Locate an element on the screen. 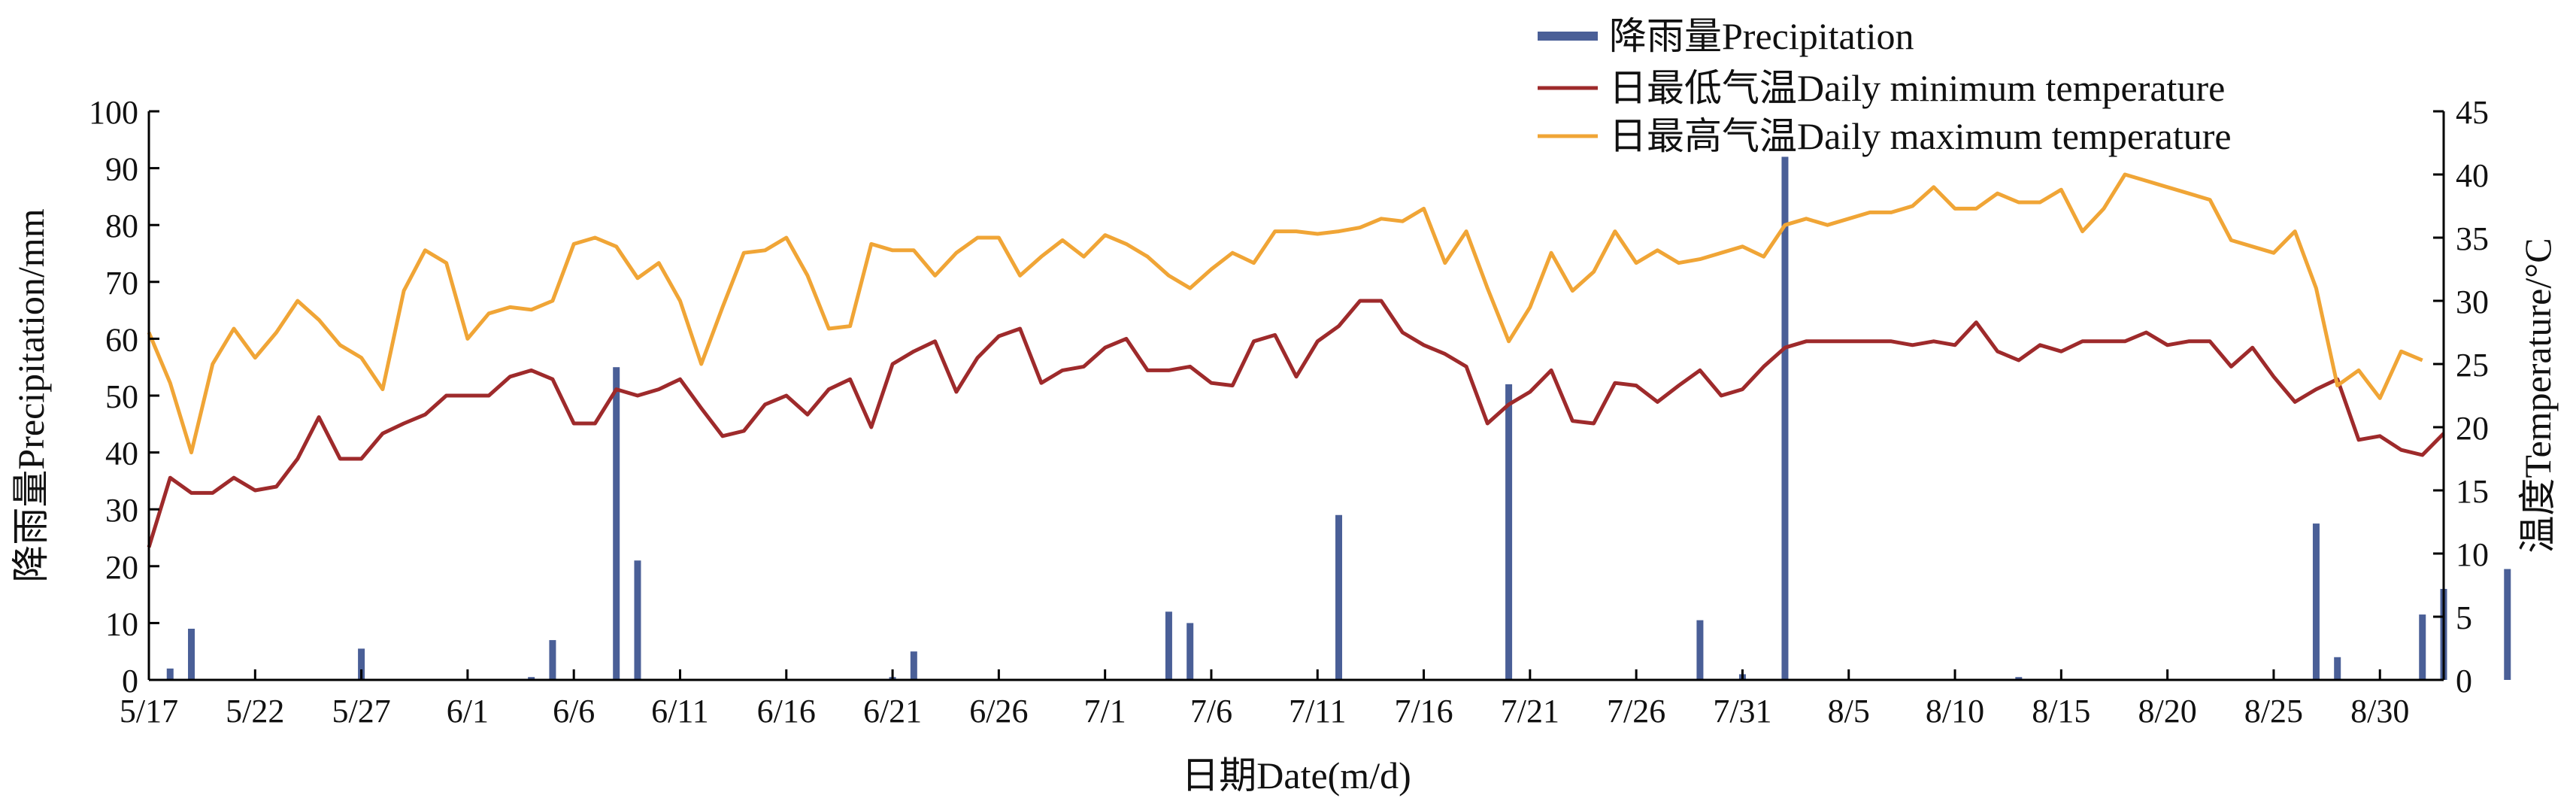 The image size is (2576, 804). left-tick-label: 10 is located at coordinates (121, 623).